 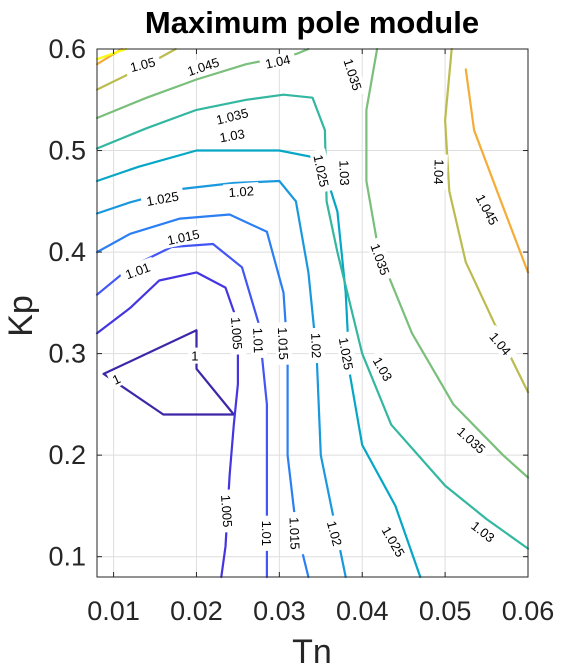 What do you see at coordinates (67, 151) in the screenshot?
I see `y-tick-label: 0.5` at bounding box center [67, 151].